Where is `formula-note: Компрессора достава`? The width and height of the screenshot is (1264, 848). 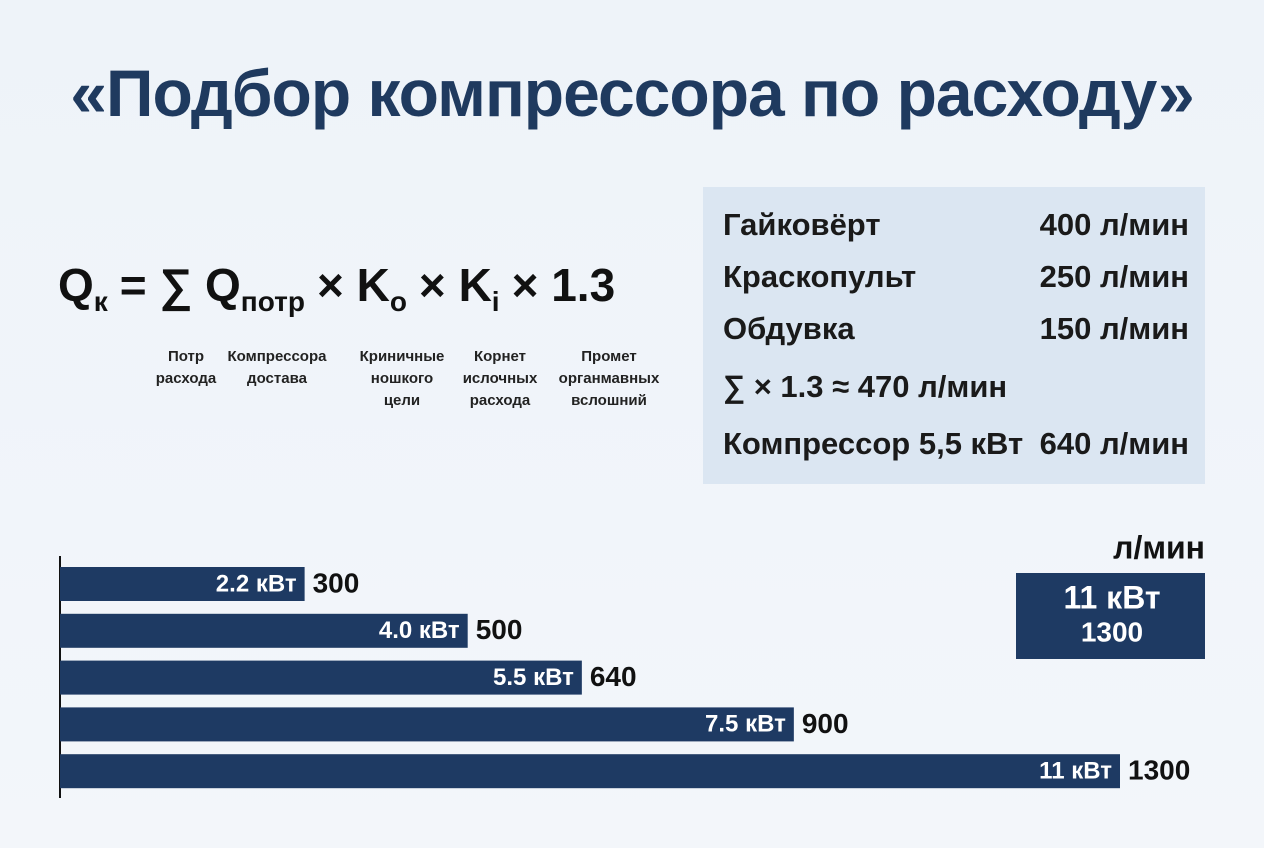 formula-note: Компрессора достава is located at coordinates (277, 368).